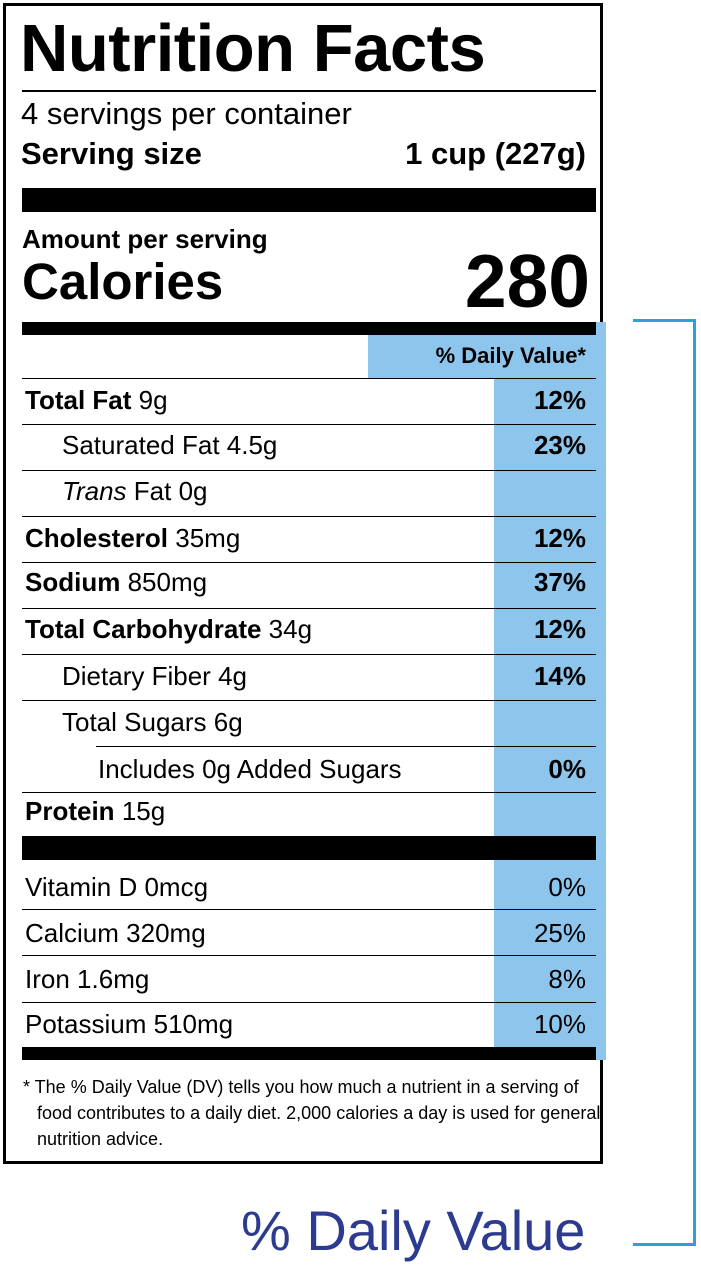  Describe the element at coordinates (111, 153) in the screenshot. I see `serving-size-label: Serving size` at that location.